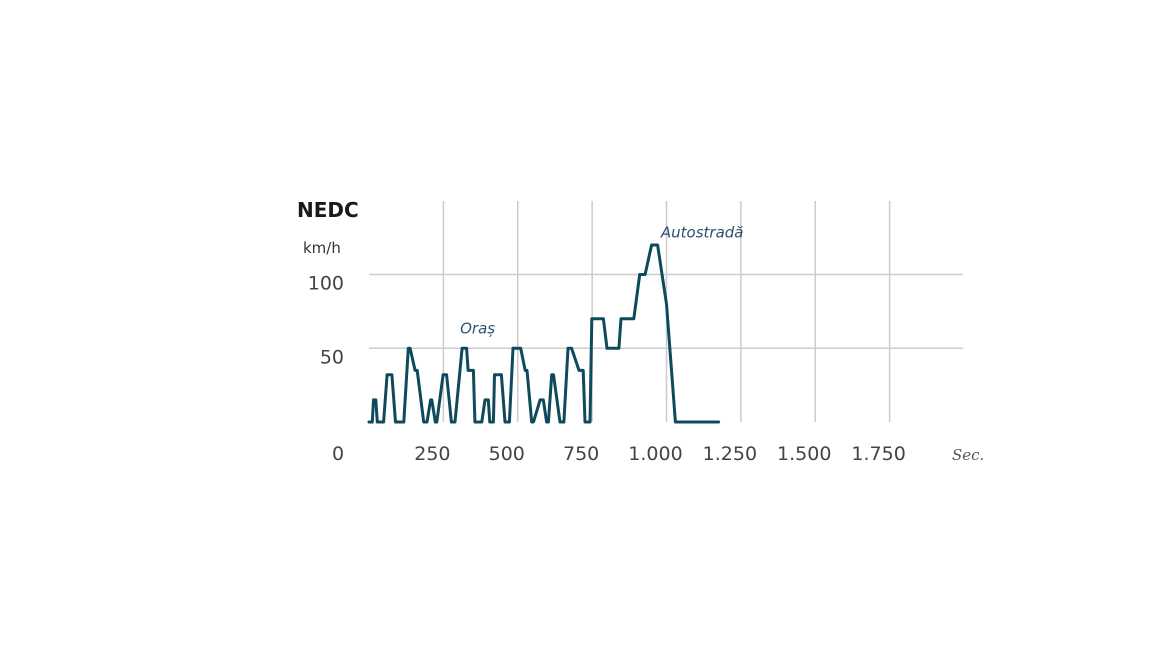  Describe the element at coordinates (601, 281) in the screenshot. I see `annotations: Oraș Autostradă` at that location.